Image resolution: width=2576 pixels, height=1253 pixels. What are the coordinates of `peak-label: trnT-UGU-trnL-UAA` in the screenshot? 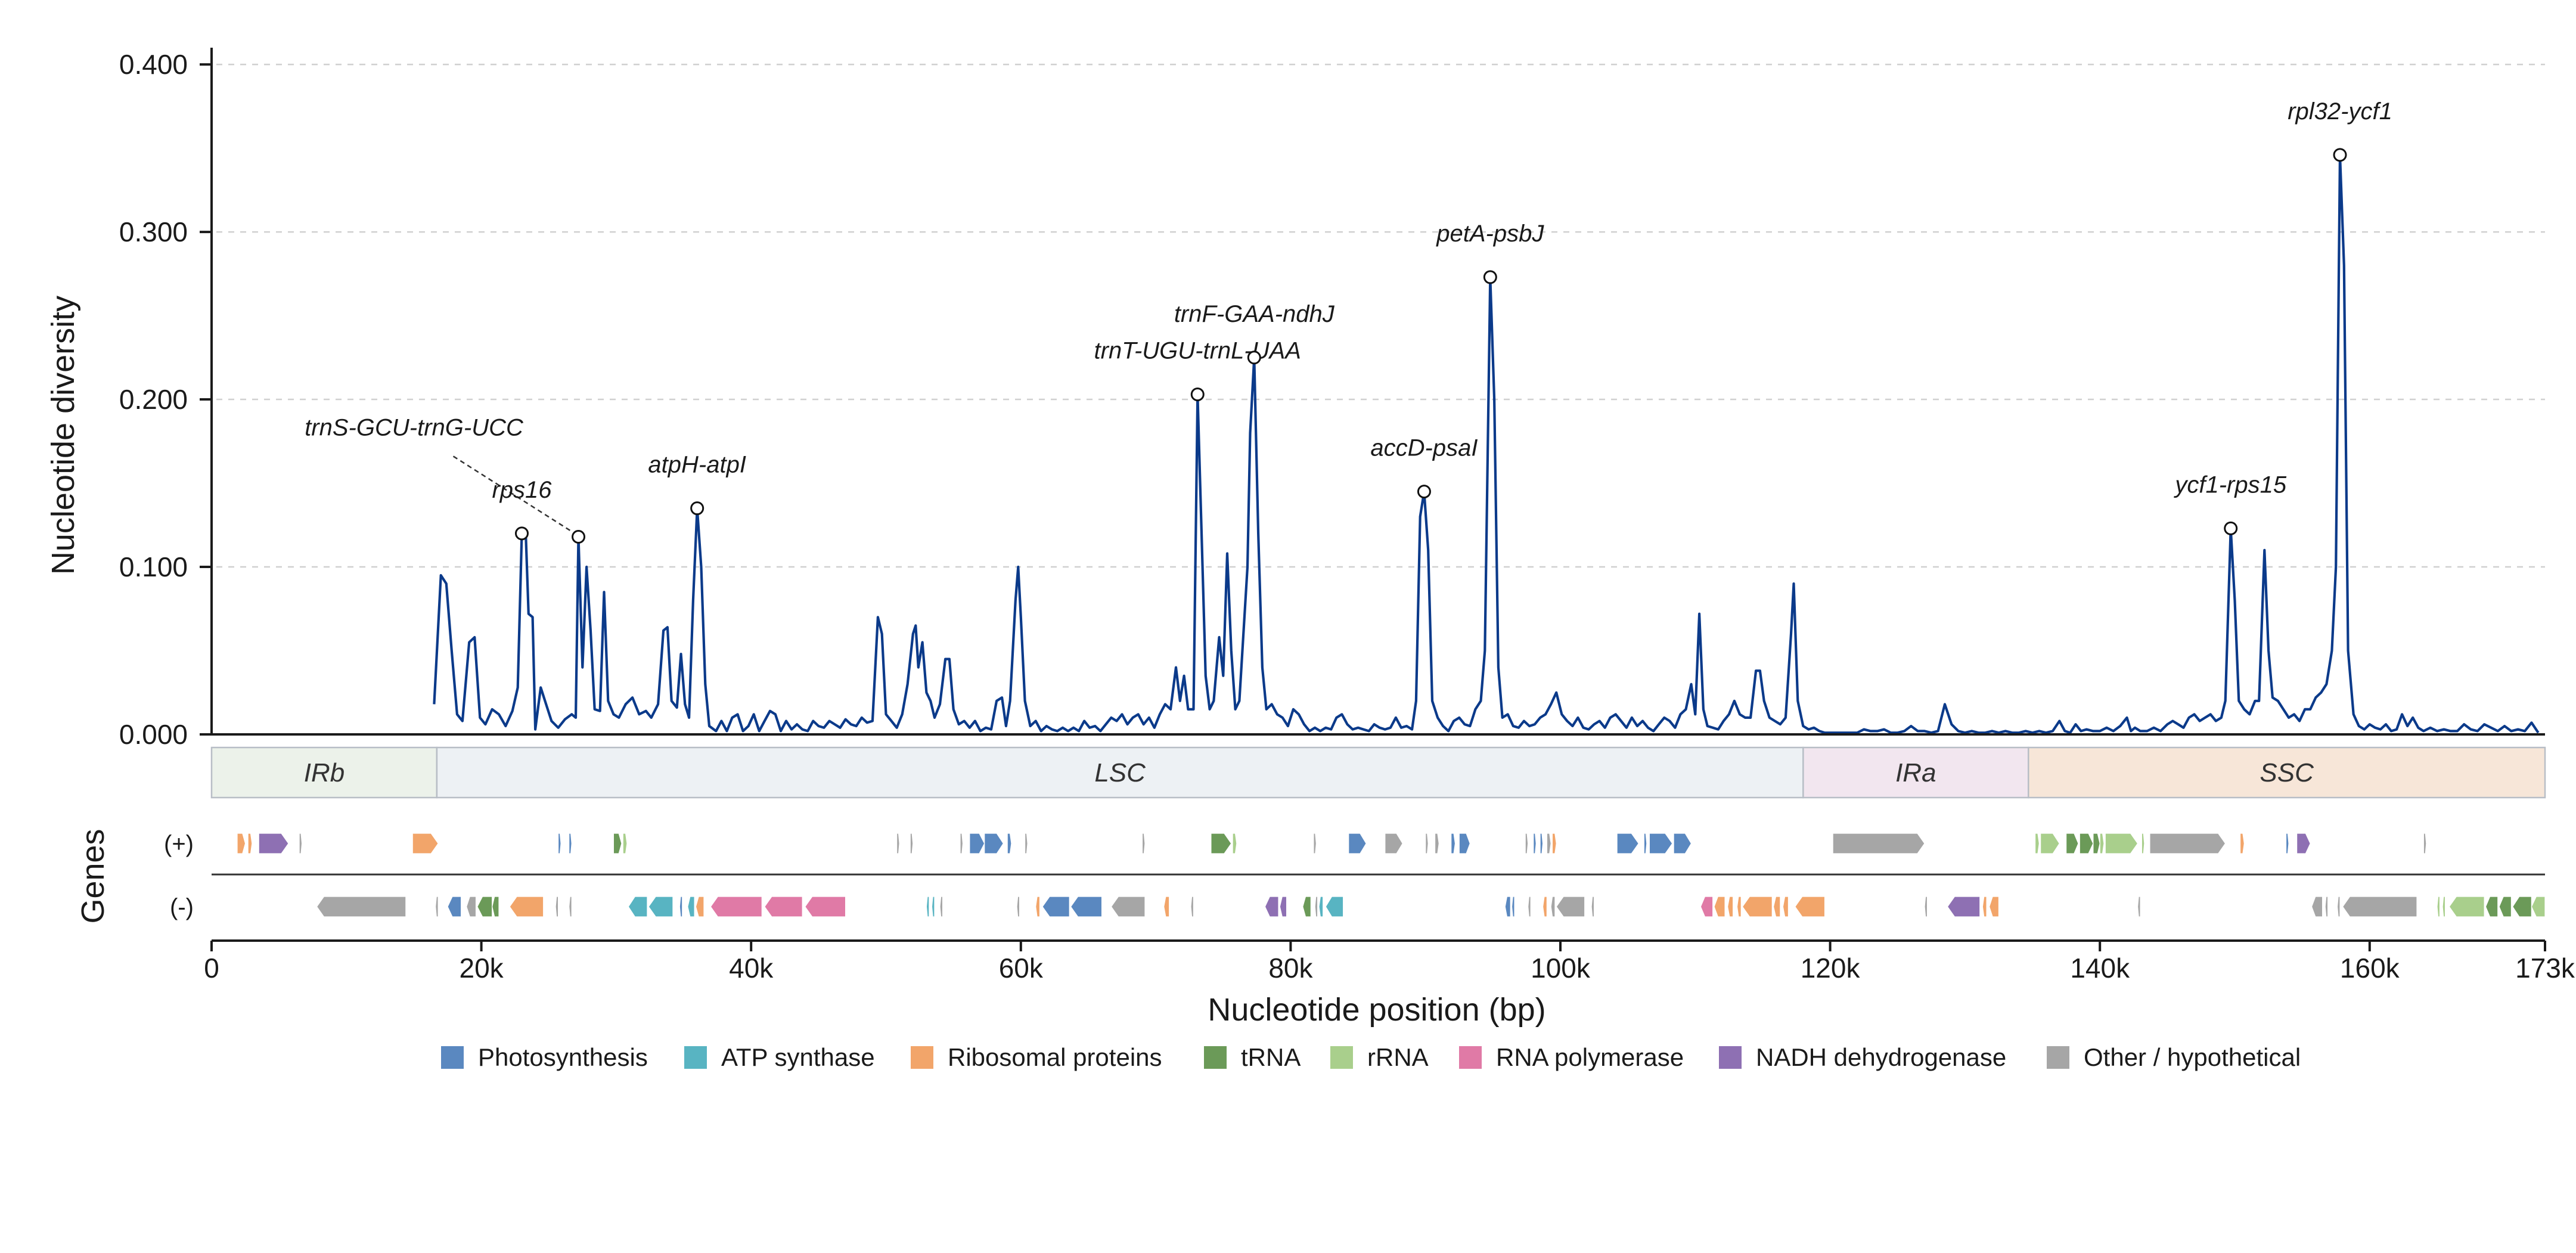 It's located at (1198, 351).